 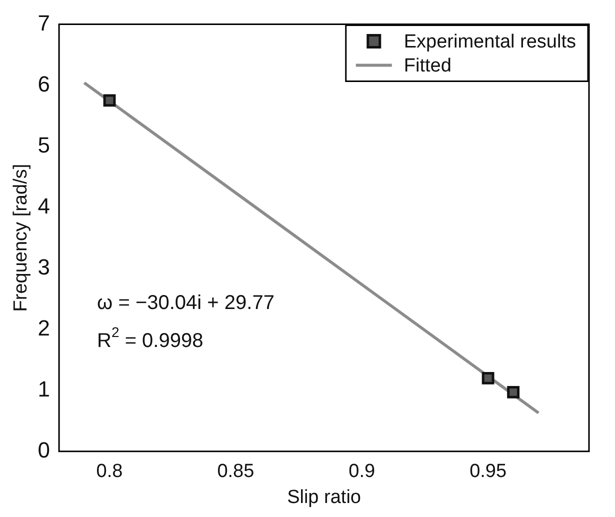 I want to click on legend-label: Experimental results, so click(x=490, y=41).